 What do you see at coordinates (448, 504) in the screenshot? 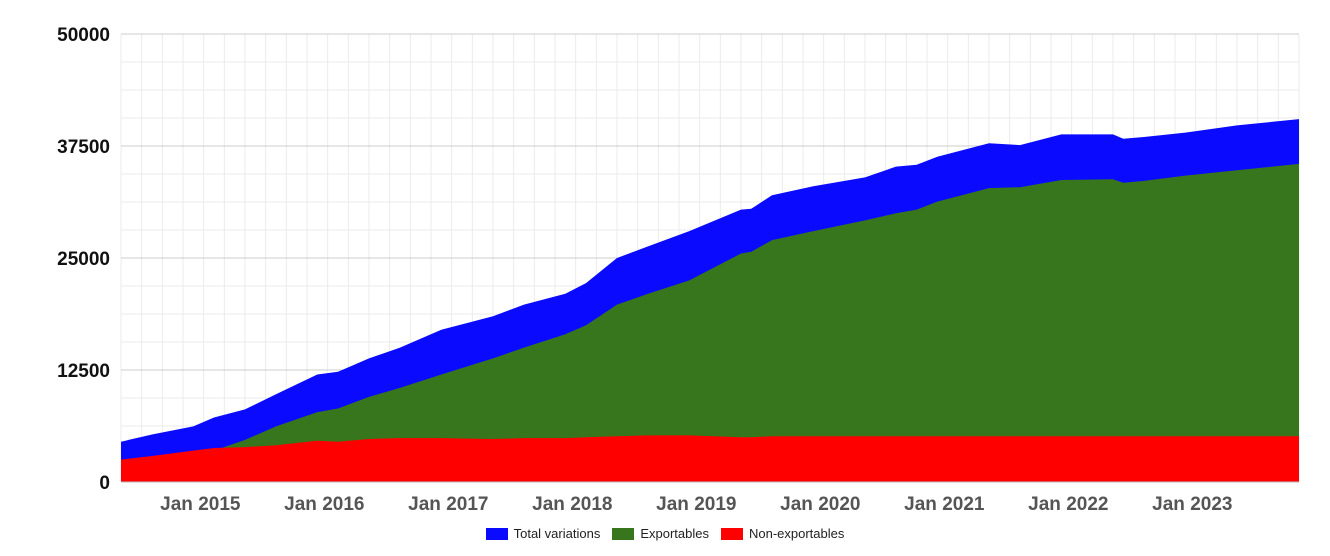
I see `x-tick-label: Jan 2017` at bounding box center [448, 504].